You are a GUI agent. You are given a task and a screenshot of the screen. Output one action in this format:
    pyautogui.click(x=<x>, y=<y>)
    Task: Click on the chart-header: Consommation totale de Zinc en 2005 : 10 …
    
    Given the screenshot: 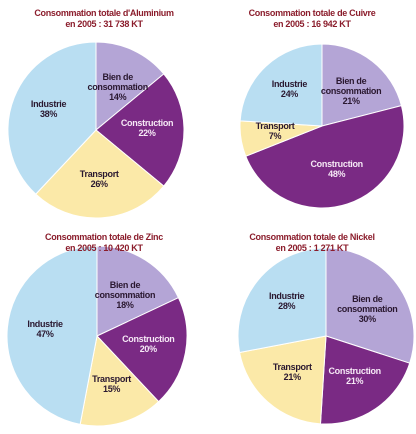 What is the action you would take?
    pyautogui.click(x=104, y=243)
    